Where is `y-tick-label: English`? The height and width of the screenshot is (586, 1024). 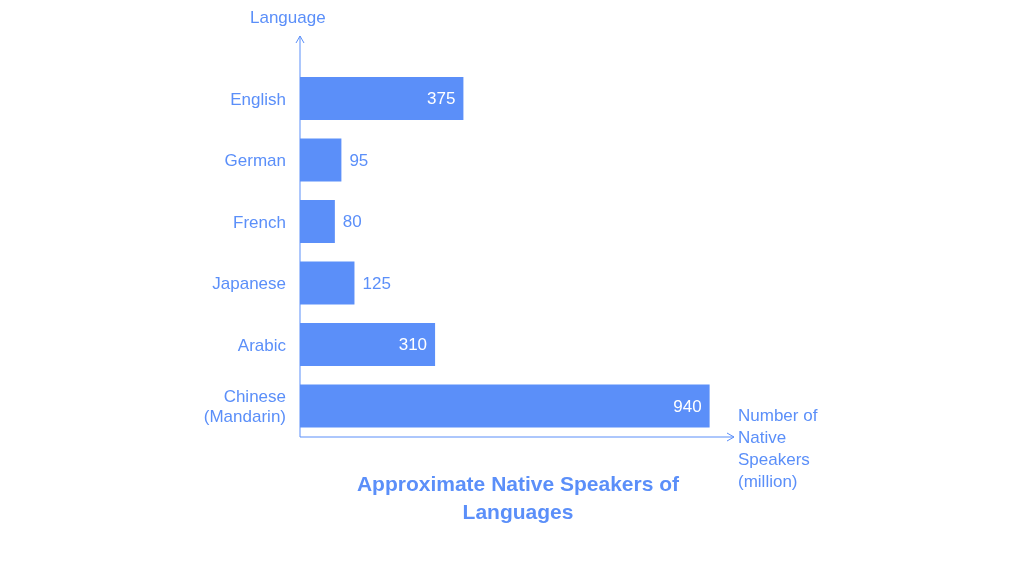
y-tick-label: English is located at coordinates (258, 99).